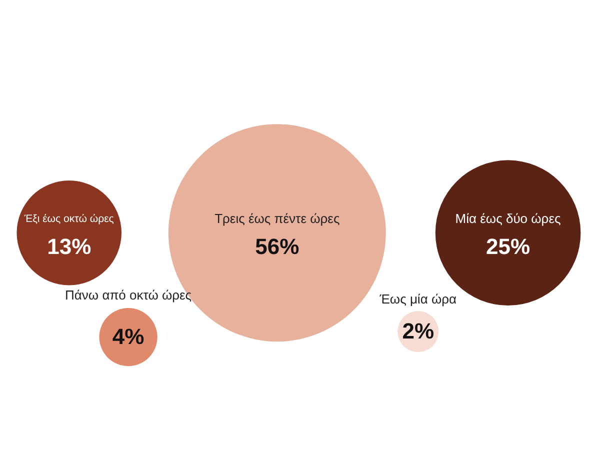  What do you see at coordinates (69, 246) in the screenshot?
I see `data-label: 13%` at bounding box center [69, 246].